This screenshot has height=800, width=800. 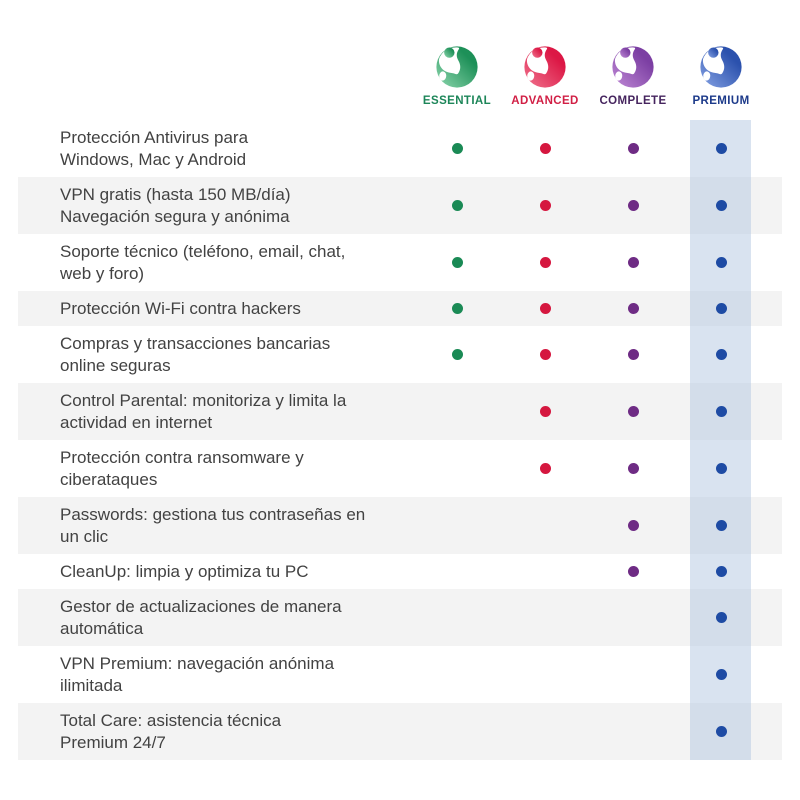 I want to click on table-row: Protección Wi-Fi contra hackers, so click(x=400, y=308).